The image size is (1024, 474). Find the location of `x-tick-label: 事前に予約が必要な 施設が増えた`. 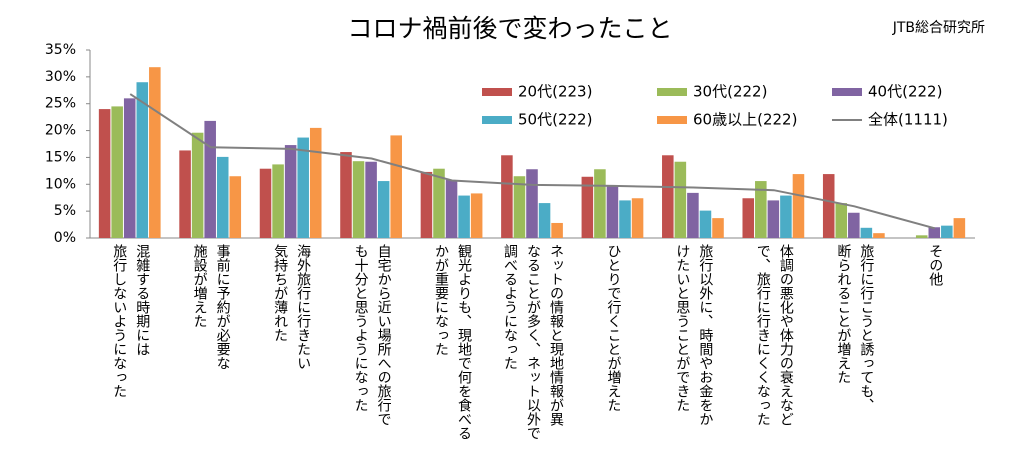

x-tick-label: 事前に予約が必要な 施設が増えた is located at coordinates (211, 307).